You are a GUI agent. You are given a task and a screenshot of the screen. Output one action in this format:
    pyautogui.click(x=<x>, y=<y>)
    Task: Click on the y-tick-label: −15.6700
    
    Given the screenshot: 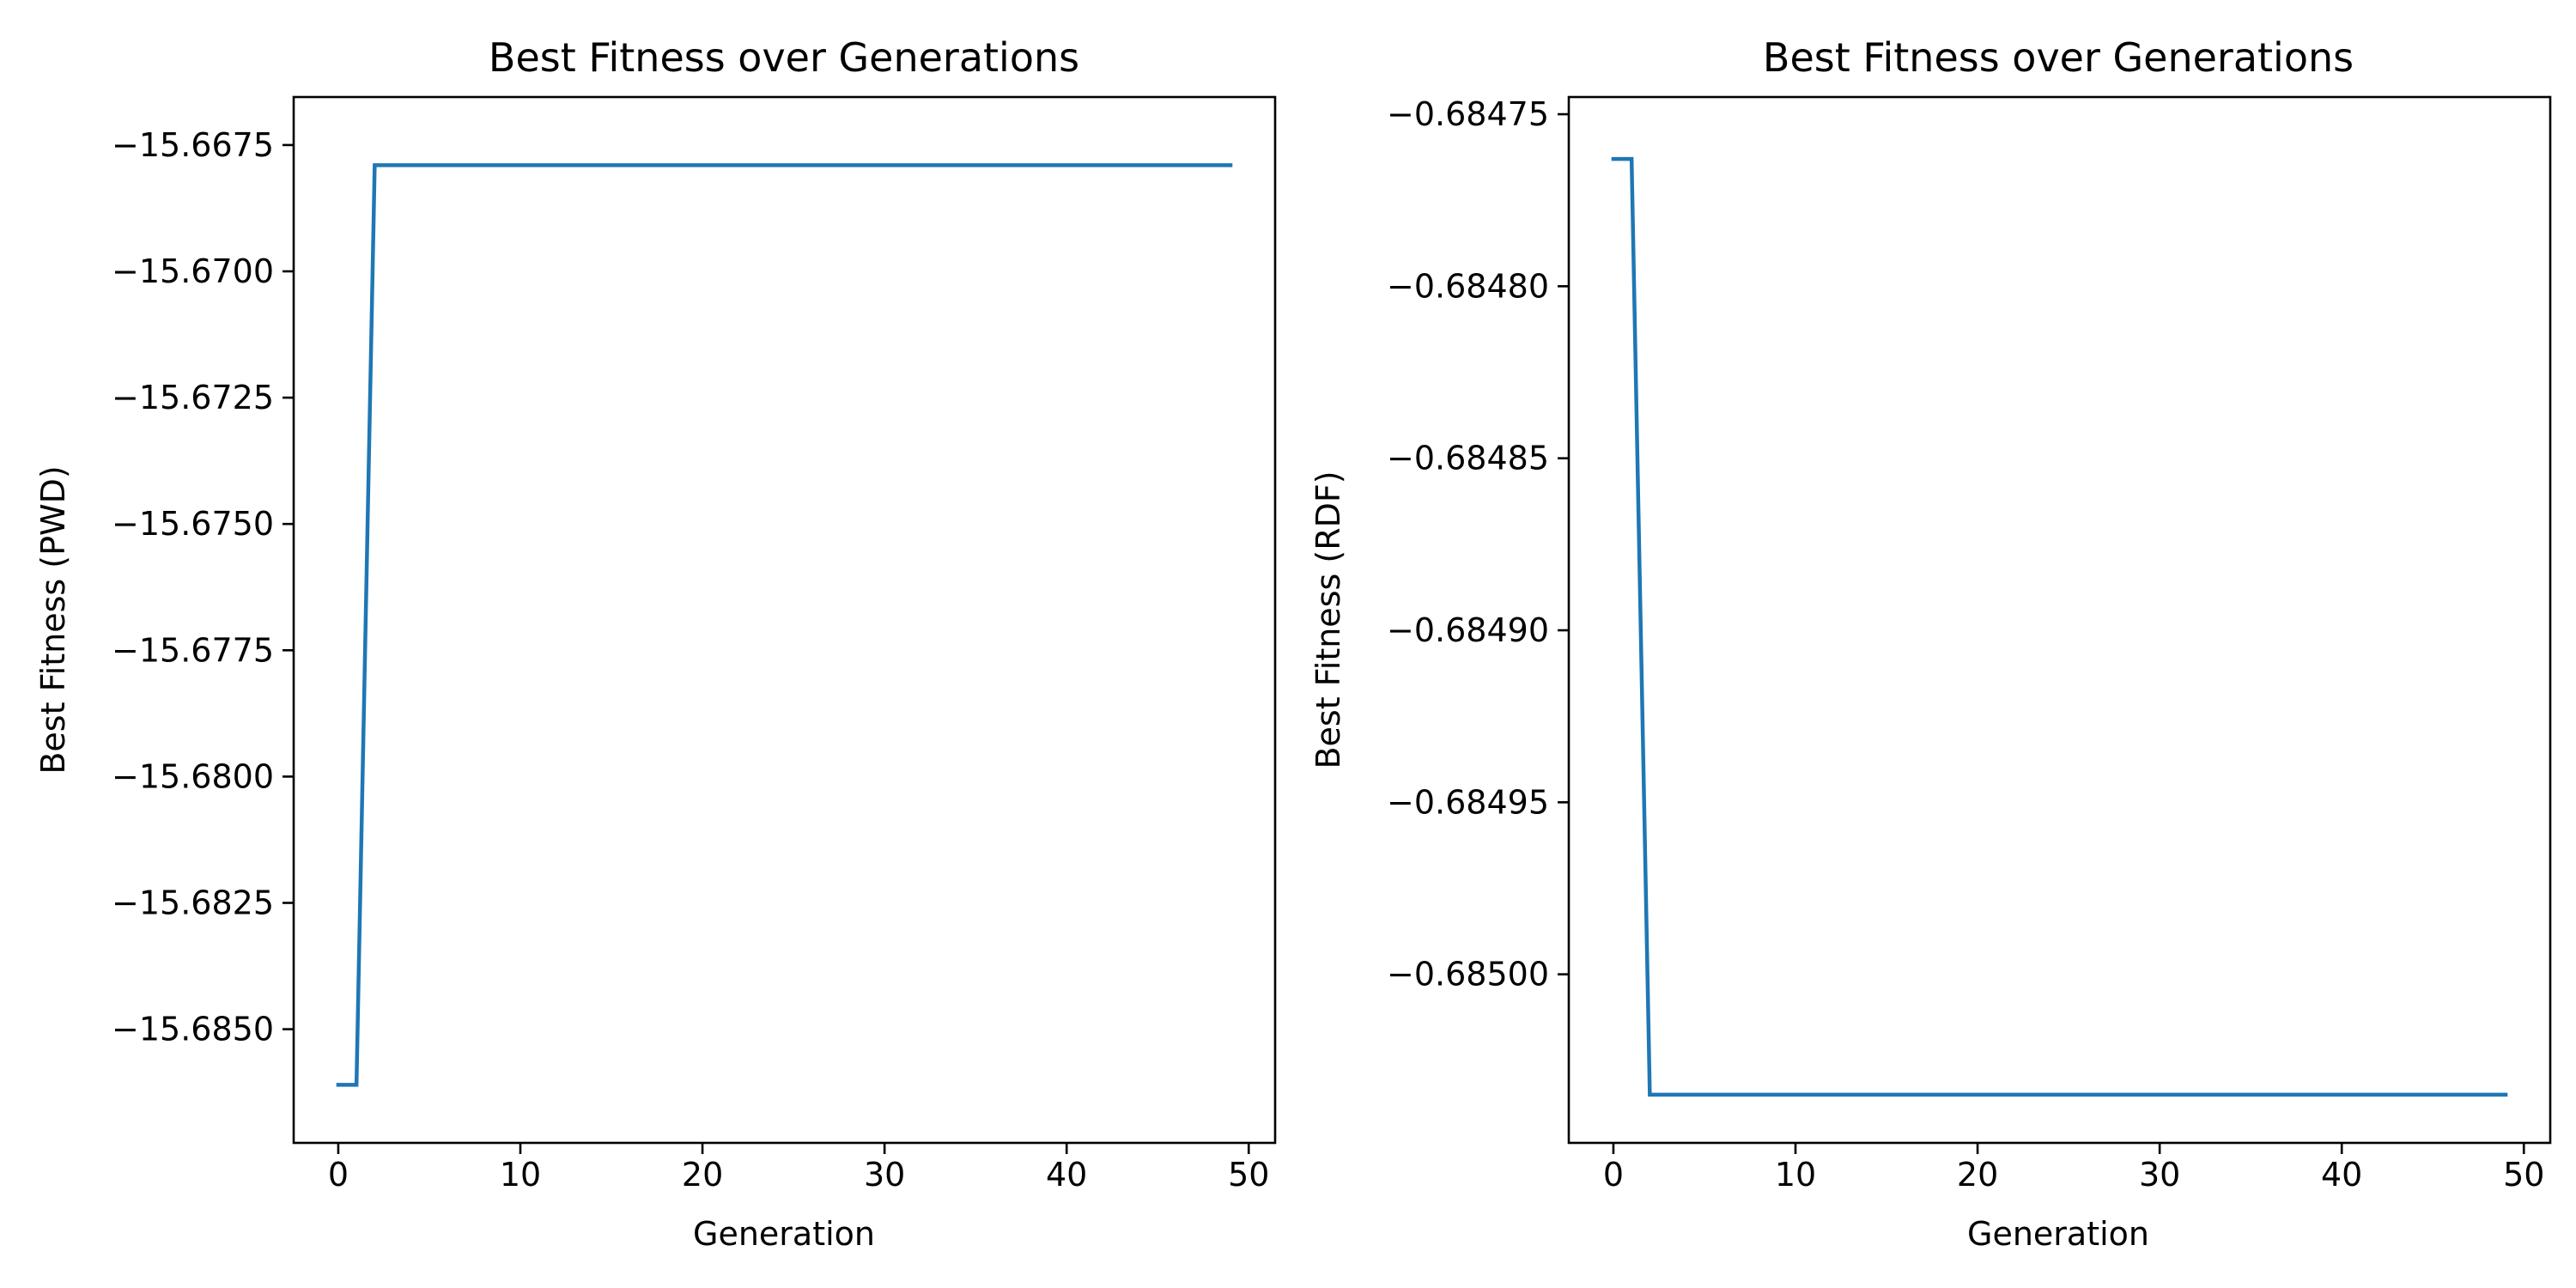 What is the action you would take?
    pyautogui.click(x=193, y=271)
    